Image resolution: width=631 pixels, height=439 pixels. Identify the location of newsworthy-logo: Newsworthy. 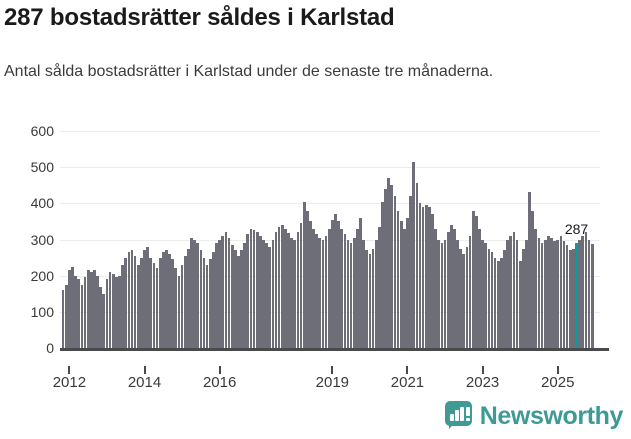
(533, 416).